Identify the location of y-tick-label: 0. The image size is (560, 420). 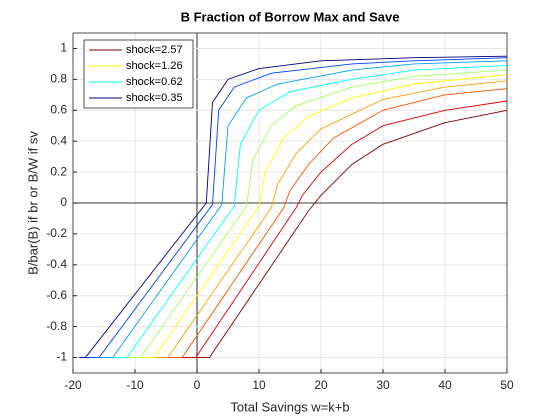
(63, 202).